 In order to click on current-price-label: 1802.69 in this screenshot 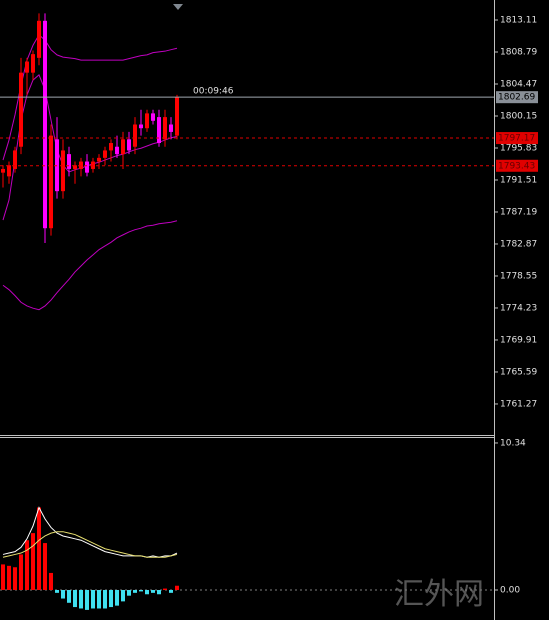, I will do `click(516, 98)`.